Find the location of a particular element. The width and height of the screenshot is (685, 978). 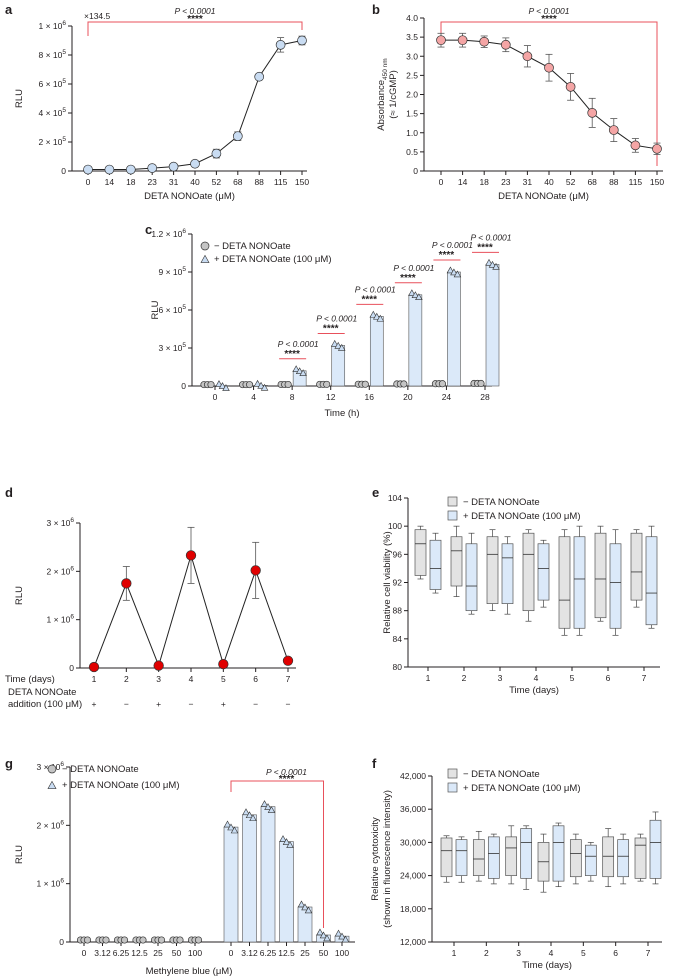

x-axis-label: DETA NONOate (μM) is located at coordinates (543, 196).